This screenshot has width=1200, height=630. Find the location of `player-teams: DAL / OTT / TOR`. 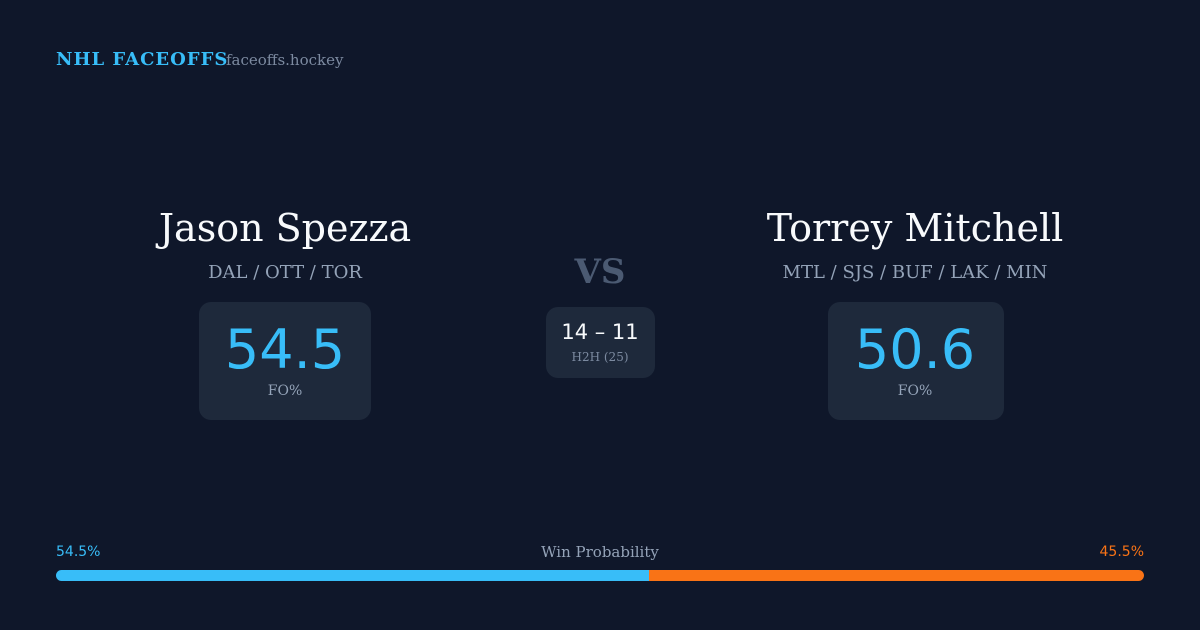

player-teams: DAL / OTT / TOR is located at coordinates (285, 272).